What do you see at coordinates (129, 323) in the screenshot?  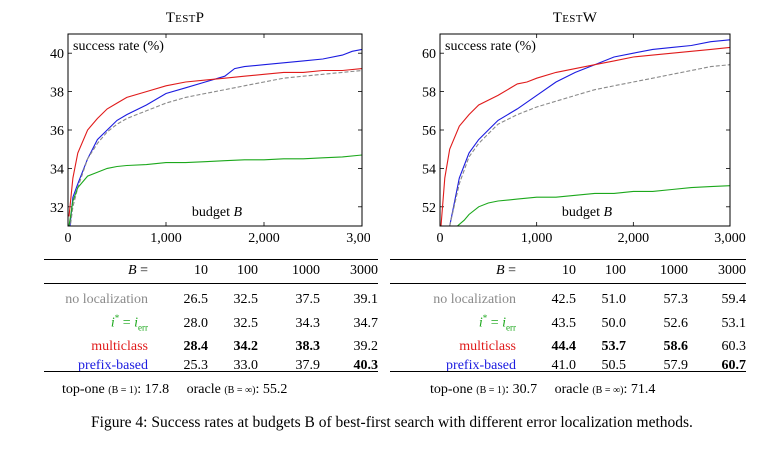 I see `method-name: i* = ierr` at bounding box center [129, 323].